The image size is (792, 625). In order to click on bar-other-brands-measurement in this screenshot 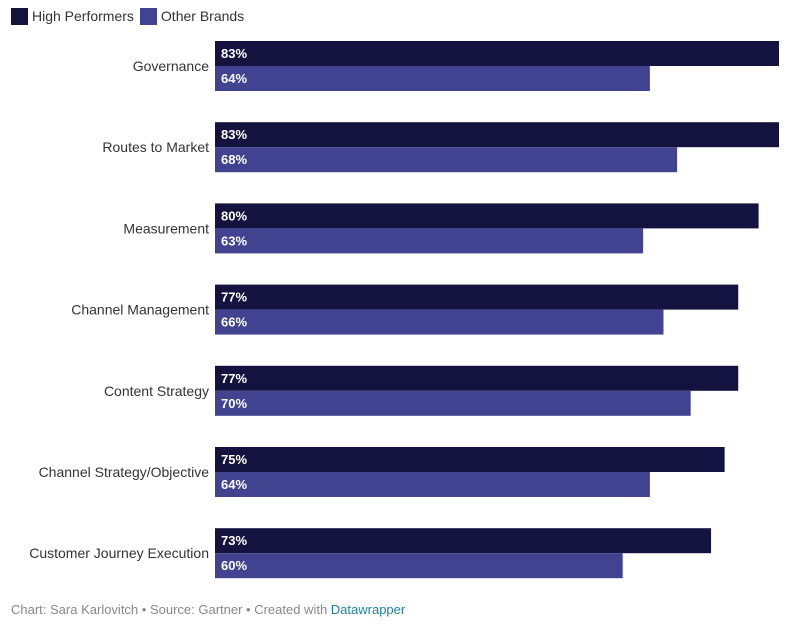, I will do `click(429, 241)`.